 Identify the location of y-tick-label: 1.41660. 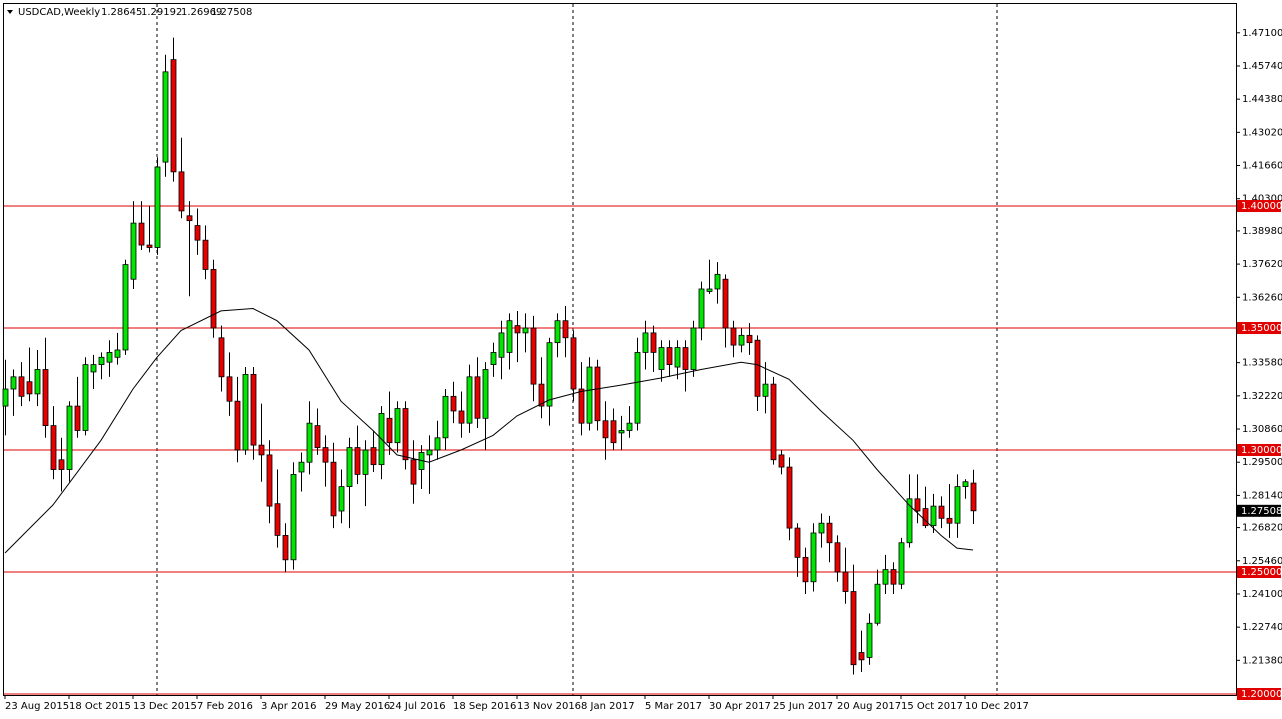
(1262, 166).